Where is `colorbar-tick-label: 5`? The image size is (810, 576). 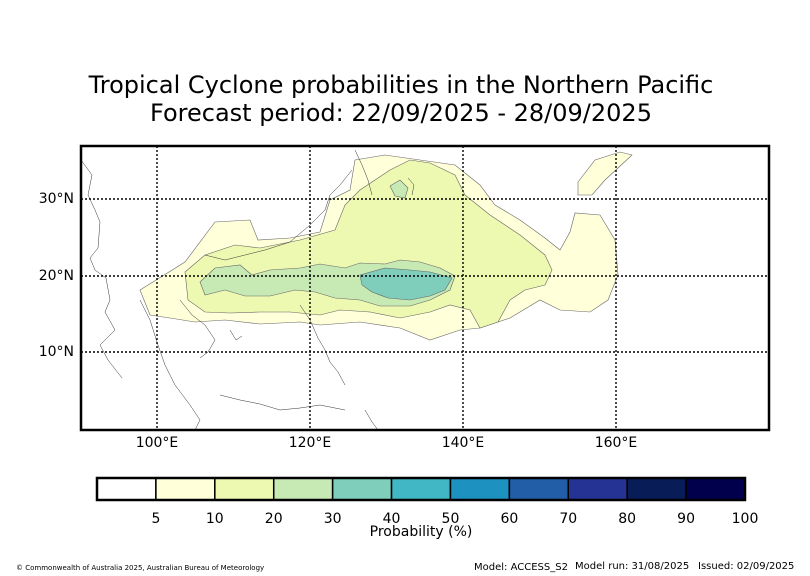 colorbar-tick-label: 5 is located at coordinates (156, 519).